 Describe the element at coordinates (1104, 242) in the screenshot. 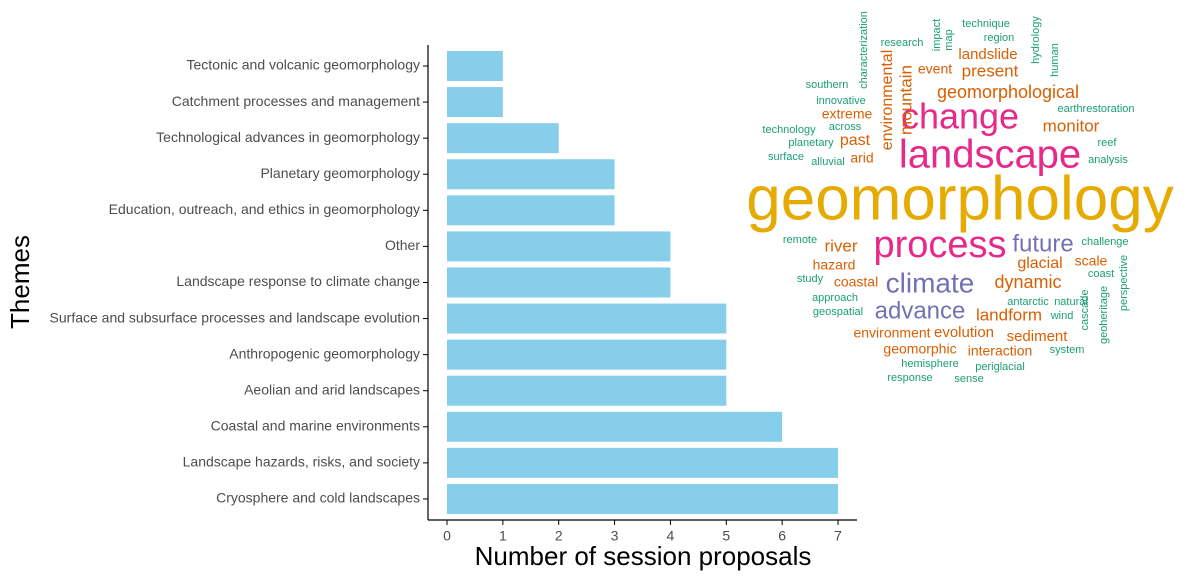

I see `word: challenge` at that location.